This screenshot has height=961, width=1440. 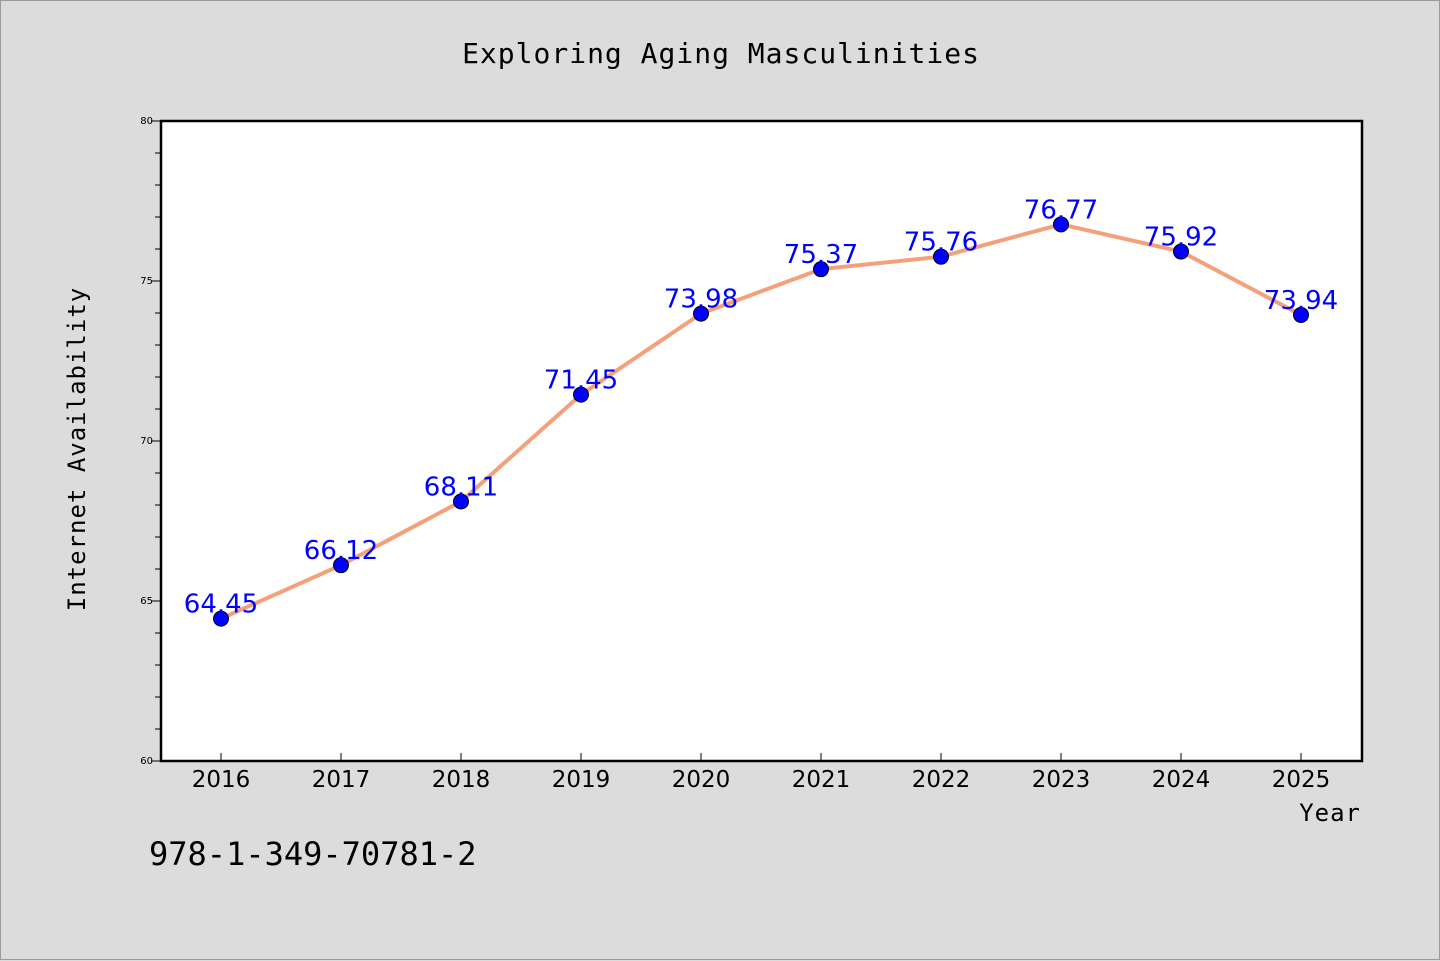 What do you see at coordinates (221, 605) in the screenshot?
I see `data-label: 64.45` at bounding box center [221, 605].